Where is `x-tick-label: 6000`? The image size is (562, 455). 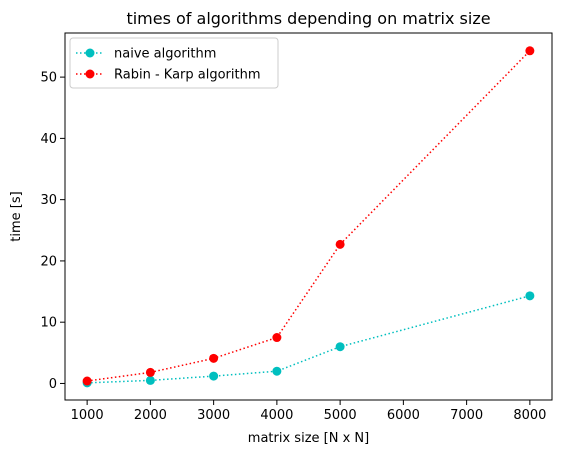
x-tick-label: 6000 is located at coordinates (403, 415).